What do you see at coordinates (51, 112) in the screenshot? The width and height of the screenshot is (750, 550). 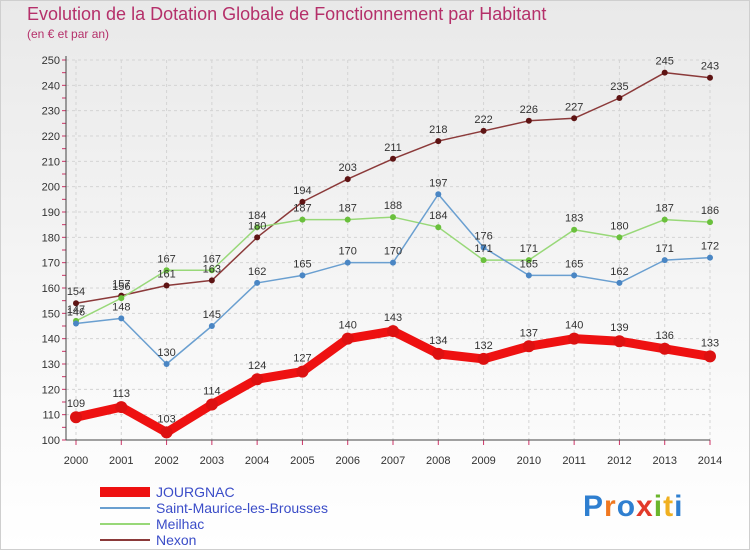 I see `y-tick-label: 230` at bounding box center [51, 112].